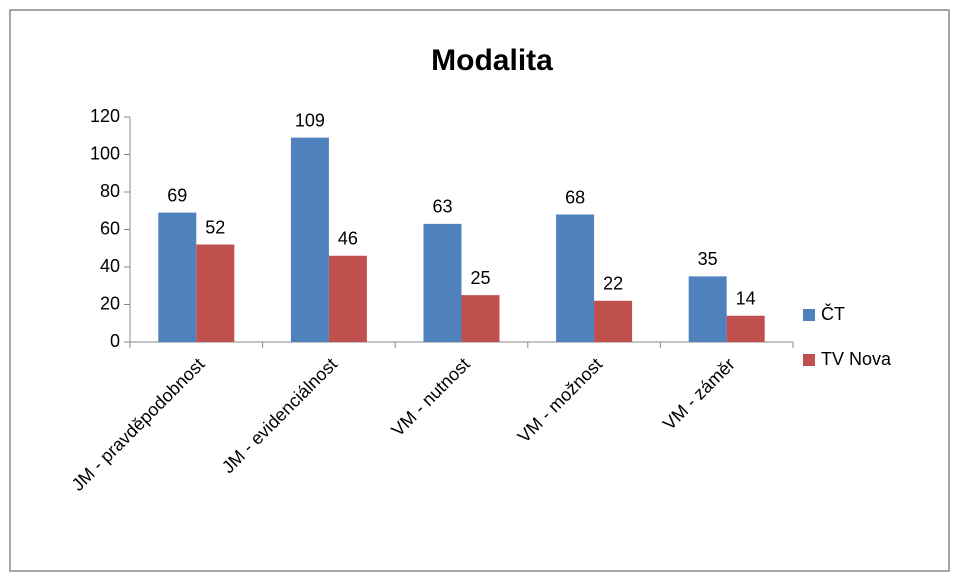 Image resolution: width=960 pixels, height=582 pixels. What do you see at coordinates (480, 278) in the screenshot?
I see `data-label: 25` at bounding box center [480, 278].